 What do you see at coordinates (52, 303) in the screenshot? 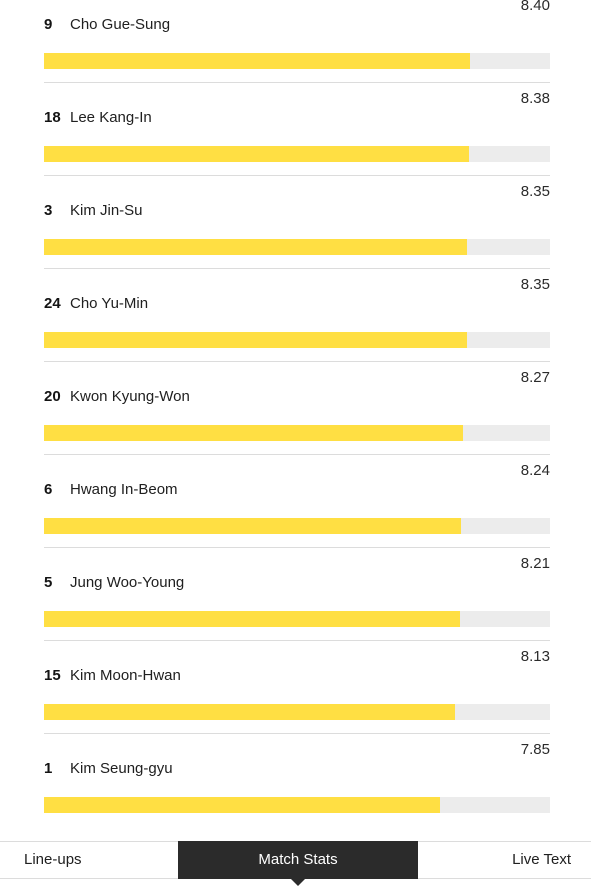
I see `player-number: 24` at bounding box center [52, 303].